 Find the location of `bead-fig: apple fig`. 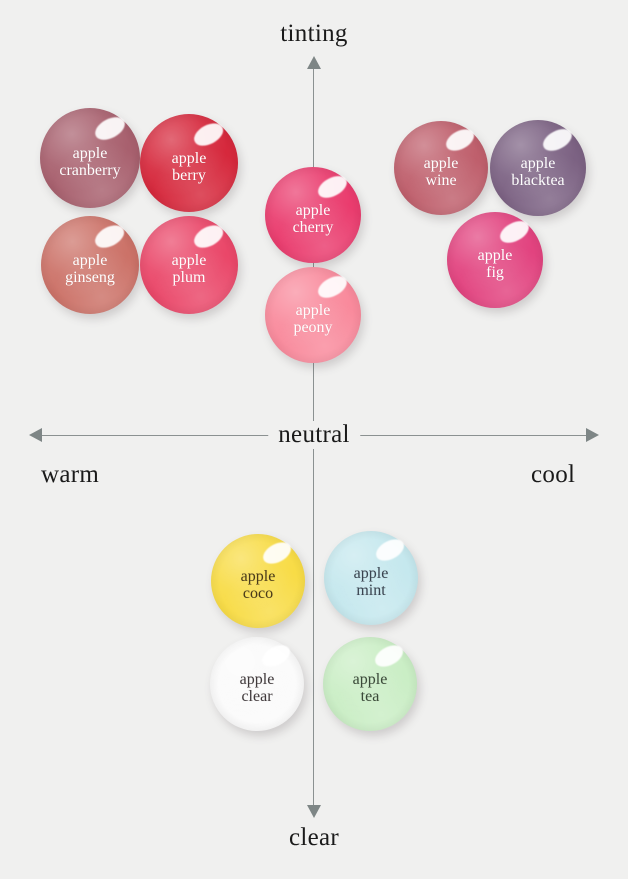

bead-fig: apple fig is located at coordinates (495, 260).